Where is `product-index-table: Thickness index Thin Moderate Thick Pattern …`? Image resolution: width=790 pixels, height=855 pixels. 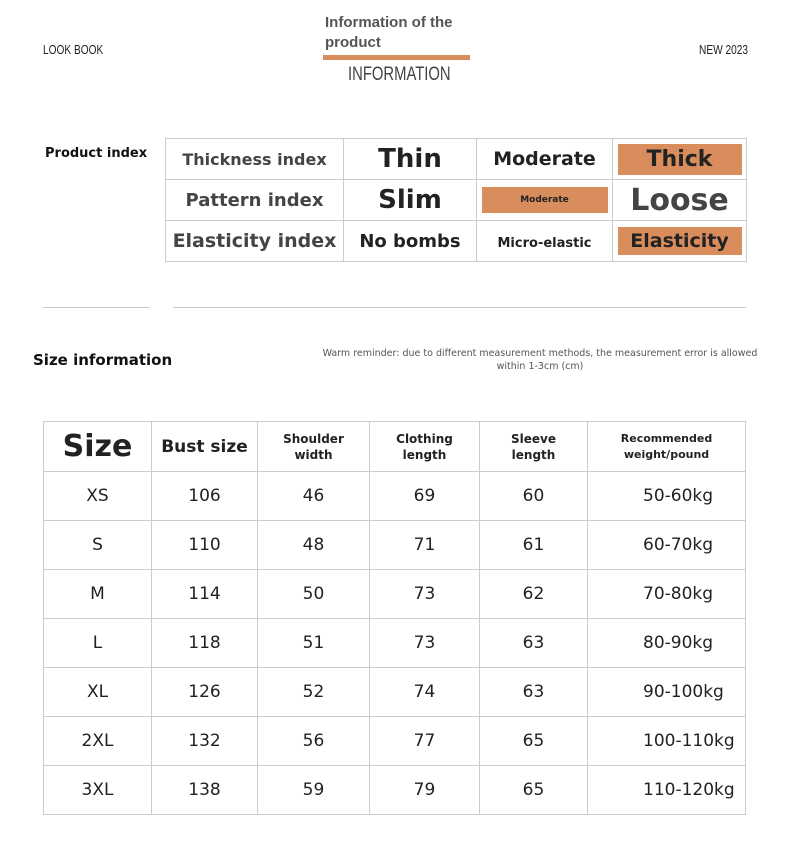
product-index-table: Thickness index Thin Moderate Thick Pattern … is located at coordinates (456, 200).